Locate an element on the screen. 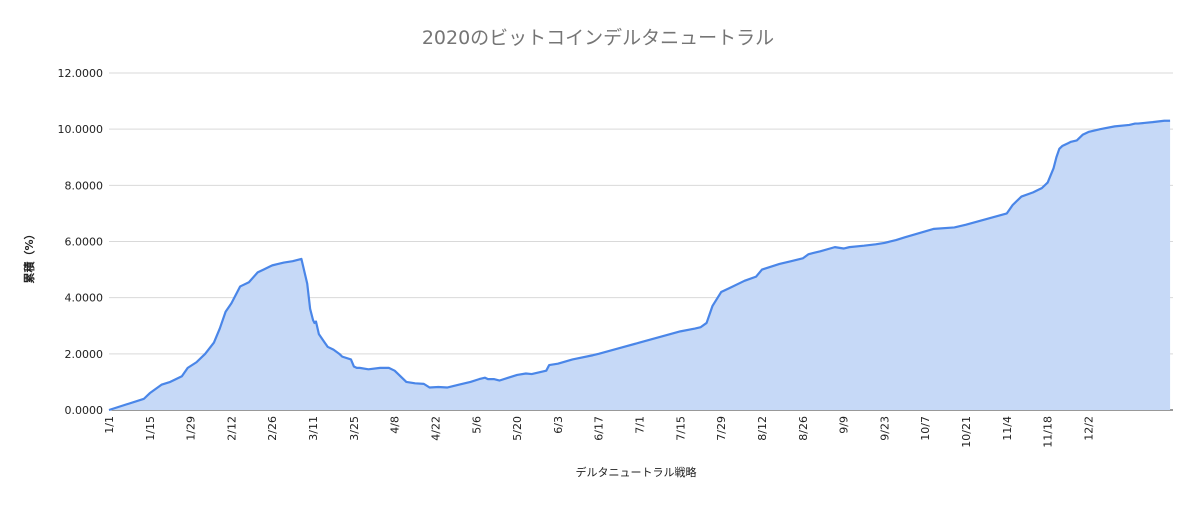  x-tick-label: 11/4 is located at coordinates (1007, 428).